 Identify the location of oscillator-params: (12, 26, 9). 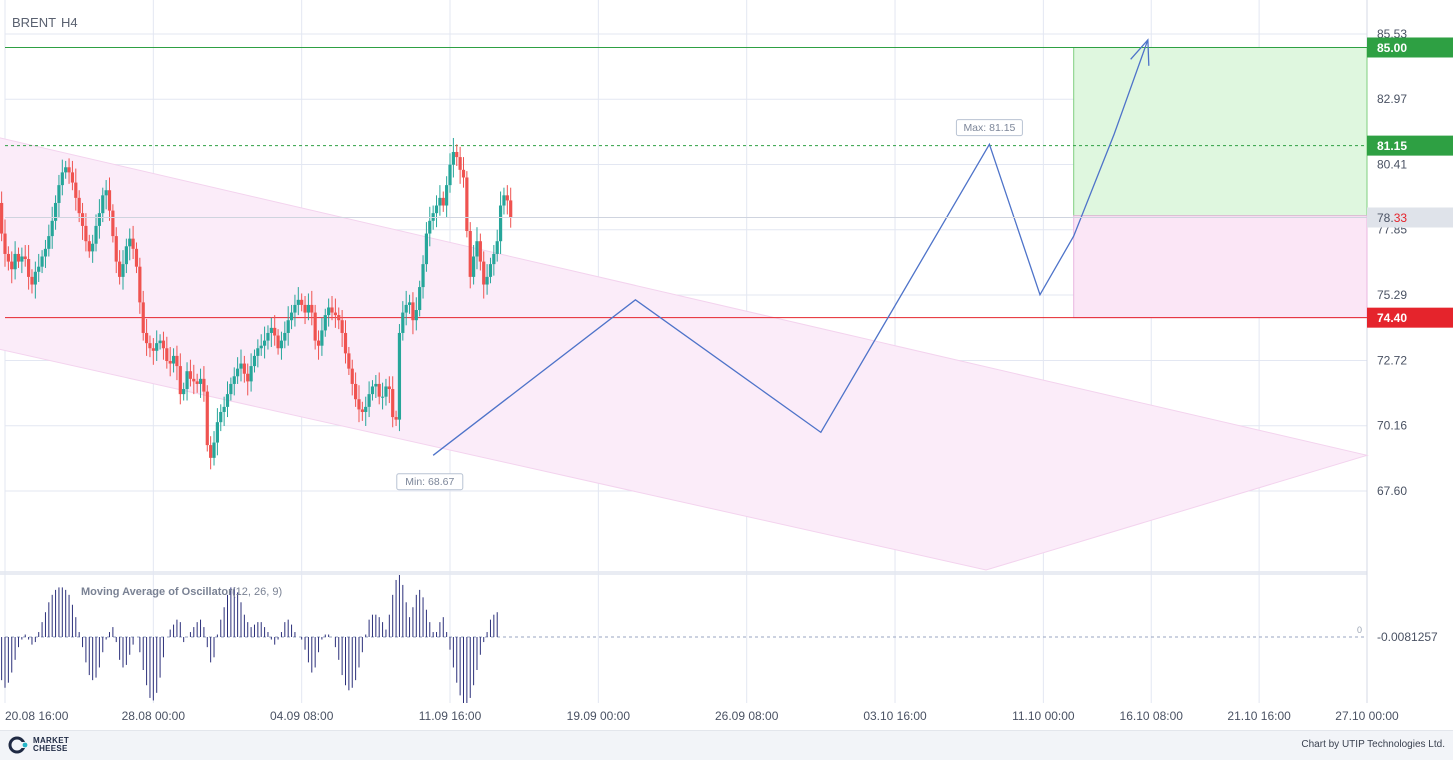
(257, 592).